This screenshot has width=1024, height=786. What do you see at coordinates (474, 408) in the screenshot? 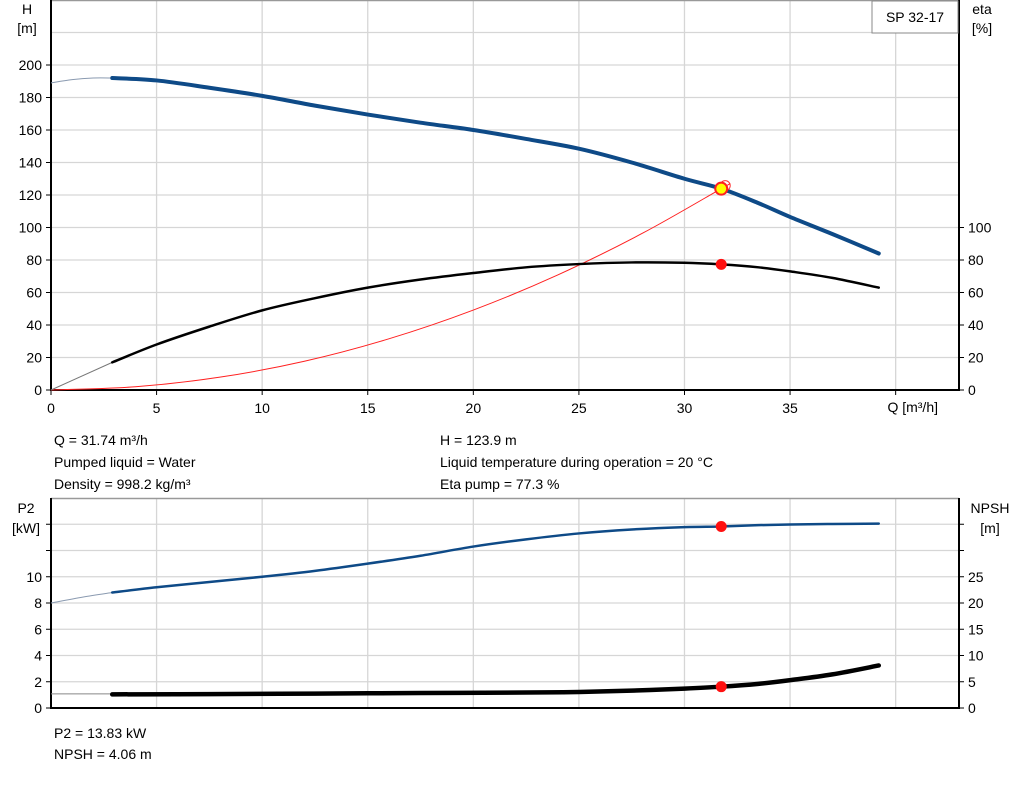
I see `x-tick-label: 20` at bounding box center [474, 408].